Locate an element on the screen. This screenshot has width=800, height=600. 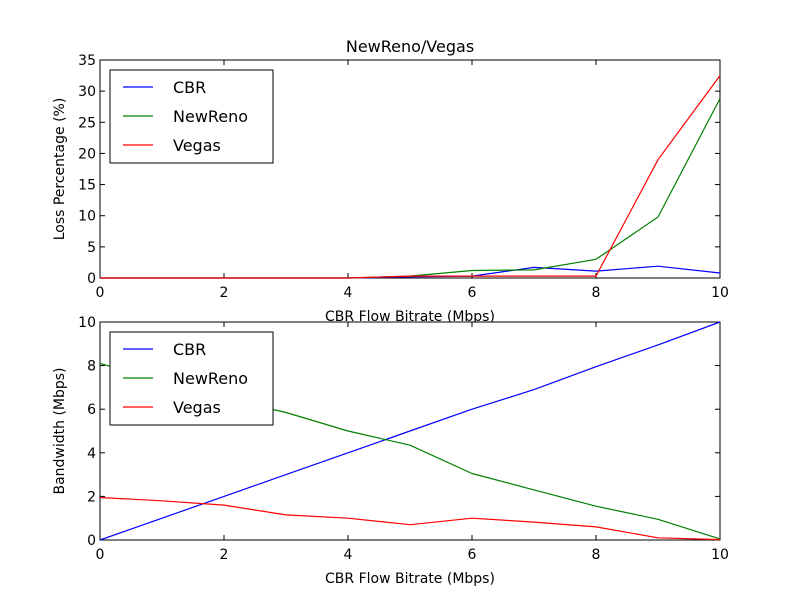
y-tick-label: 25 is located at coordinates (87, 123).